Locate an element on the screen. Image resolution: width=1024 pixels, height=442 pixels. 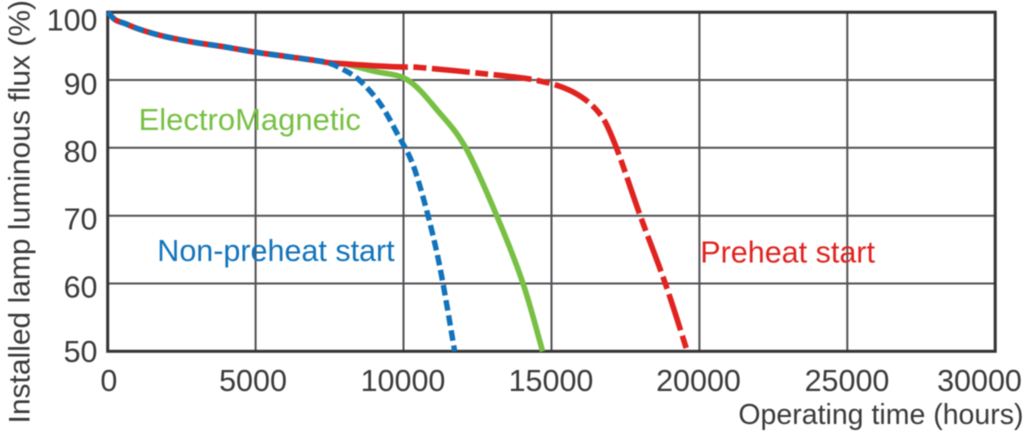
svg-text: 60 is located at coordinates (81, 287).